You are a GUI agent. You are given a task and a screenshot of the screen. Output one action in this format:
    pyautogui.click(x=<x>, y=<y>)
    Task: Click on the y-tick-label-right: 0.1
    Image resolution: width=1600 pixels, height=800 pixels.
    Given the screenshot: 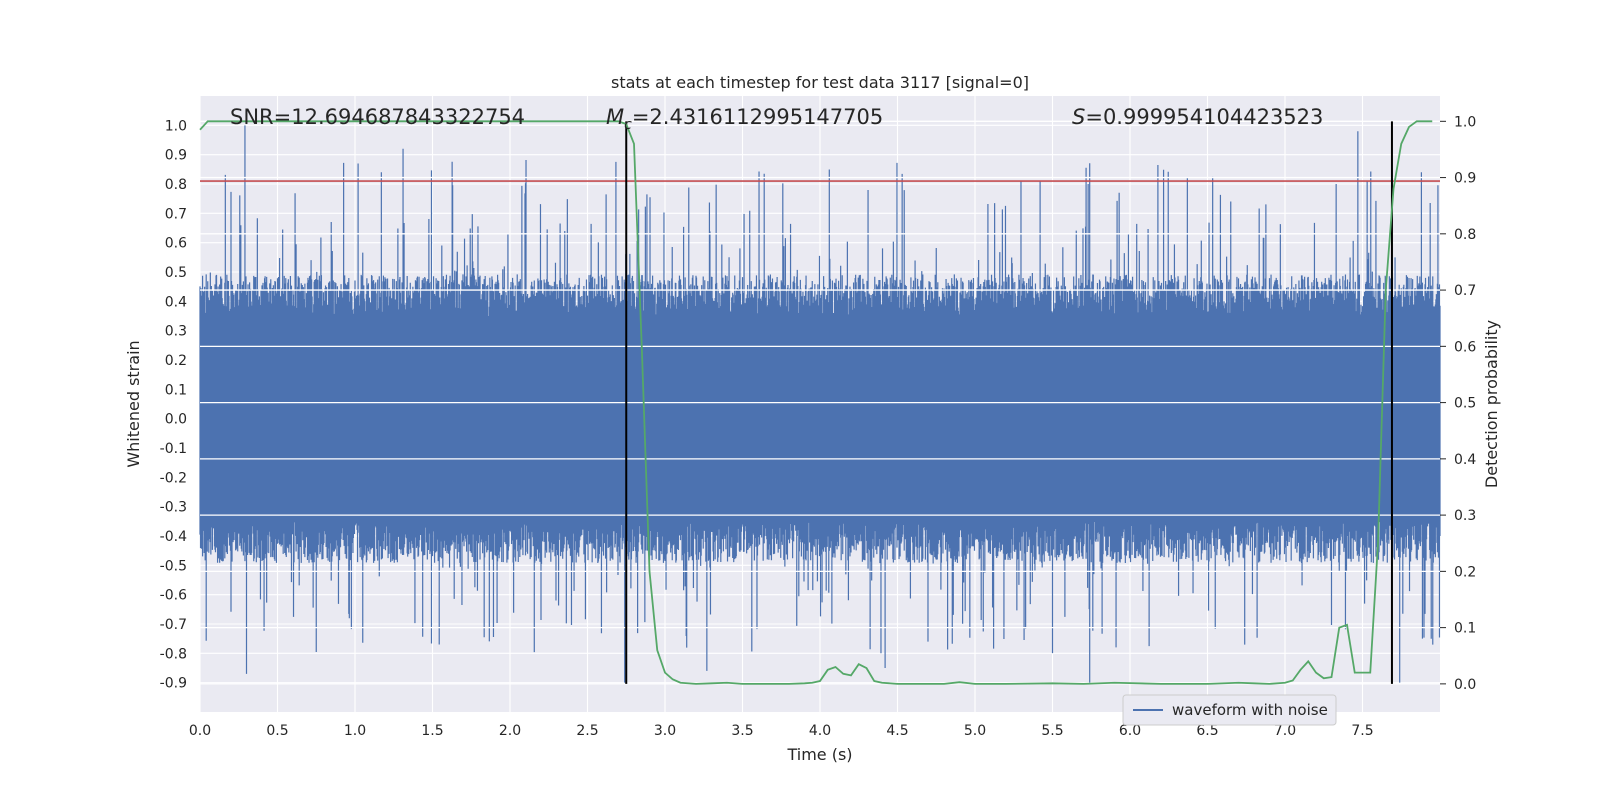 What is the action you would take?
    pyautogui.click(x=1465, y=629)
    